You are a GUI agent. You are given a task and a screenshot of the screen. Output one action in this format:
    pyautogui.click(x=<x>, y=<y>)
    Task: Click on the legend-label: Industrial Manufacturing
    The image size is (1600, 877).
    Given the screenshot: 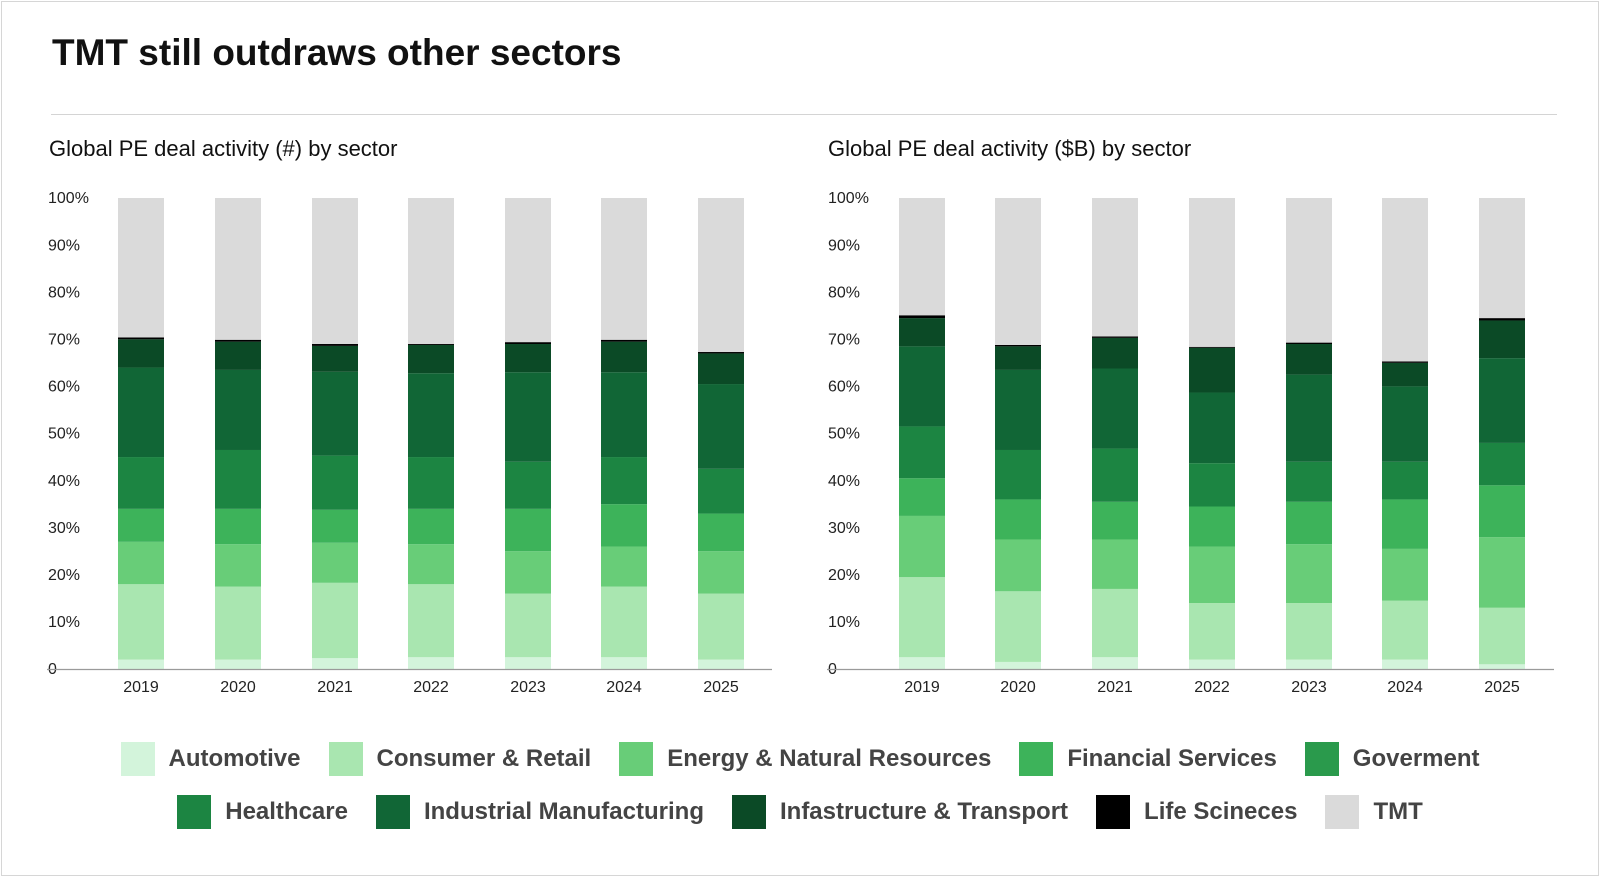 What is the action you would take?
    pyautogui.click(x=563, y=811)
    